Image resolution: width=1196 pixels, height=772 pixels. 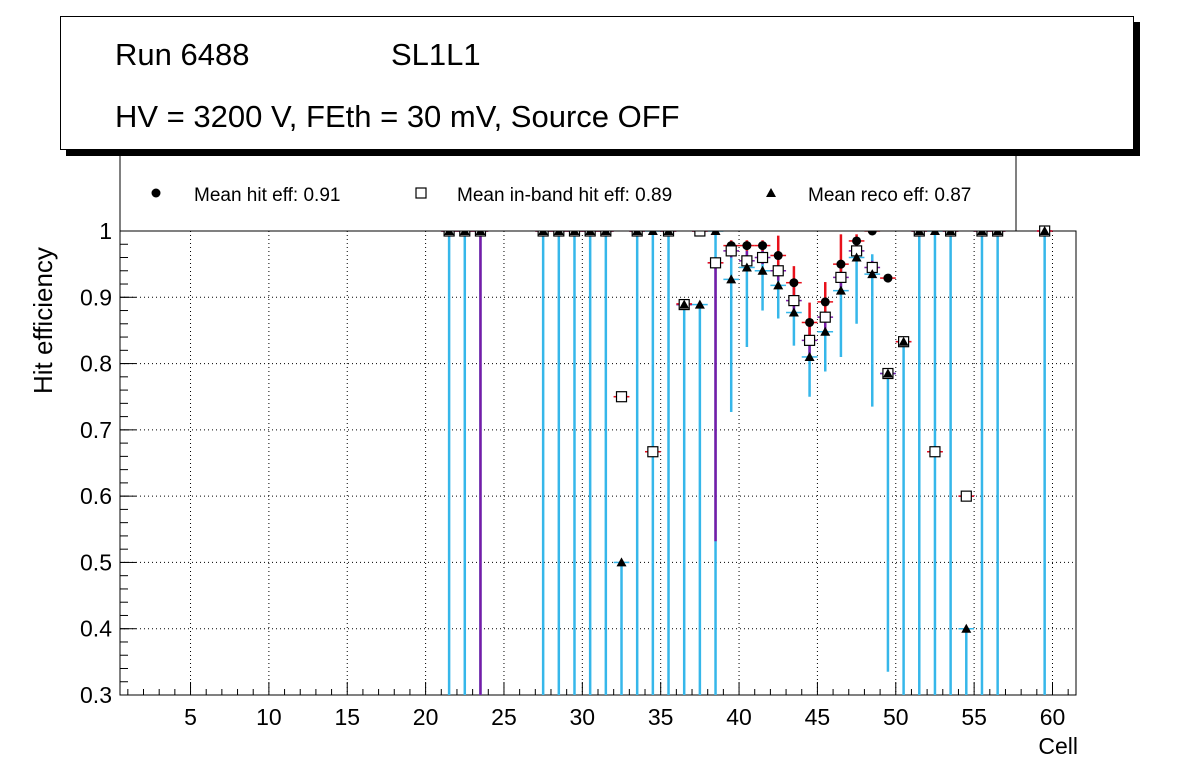 What do you see at coordinates (190, 717) in the screenshot?
I see `x-tick-label: 5` at bounding box center [190, 717].